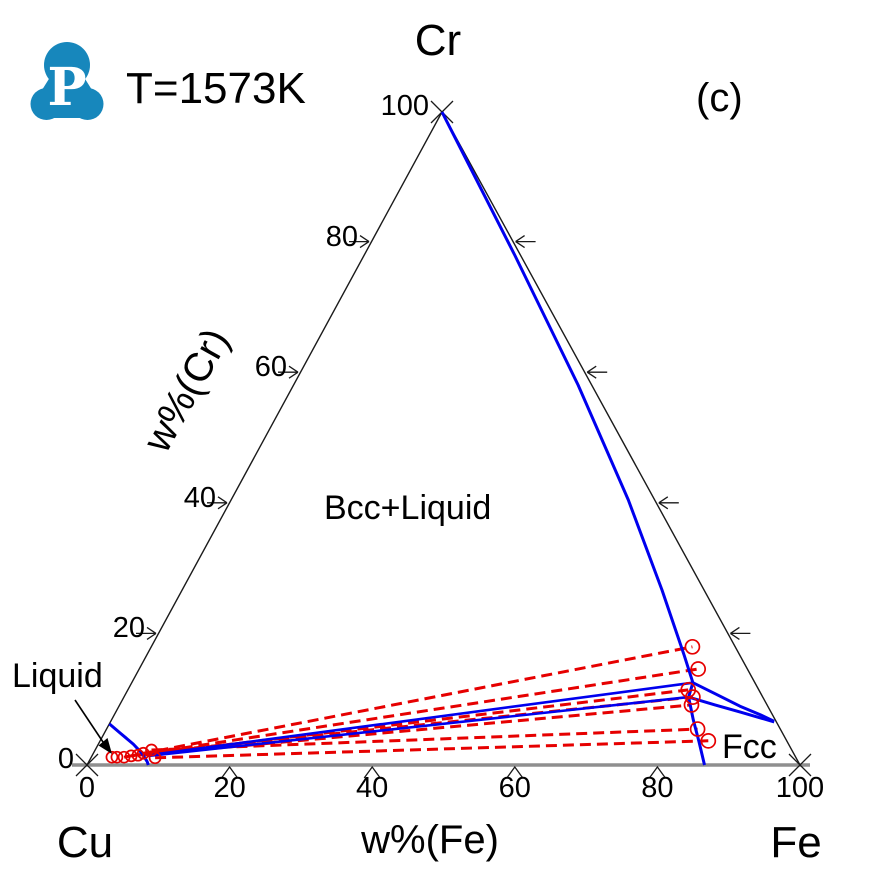 The width and height of the screenshot is (870, 887). I want to click on pandat-logo: P, so click(67, 84).